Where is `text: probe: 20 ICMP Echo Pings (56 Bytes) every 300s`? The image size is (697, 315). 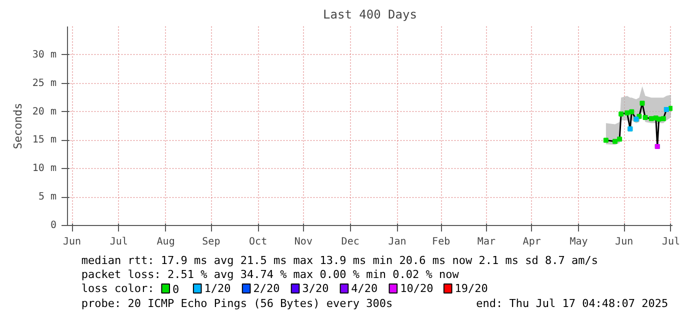 text: probe: 20 ICMP Echo Pings (56 Bytes) every 300s is located at coordinates (237, 303).